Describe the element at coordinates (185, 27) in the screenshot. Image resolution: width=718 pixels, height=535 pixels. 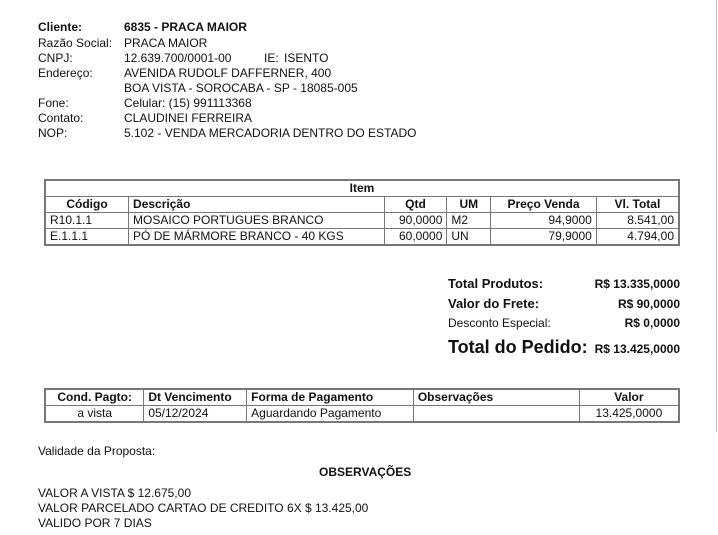
I see `cliente-value: 6835 - PRACA MAIOR` at that location.